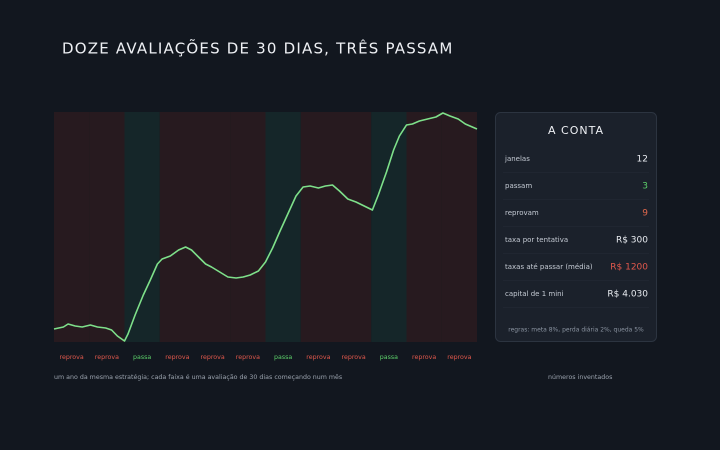 The height and width of the screenshot is (450, 720). Describe the element at coordinates (627, 295) in the screenshot. I see `row-value: R$ 4.030` at that location.